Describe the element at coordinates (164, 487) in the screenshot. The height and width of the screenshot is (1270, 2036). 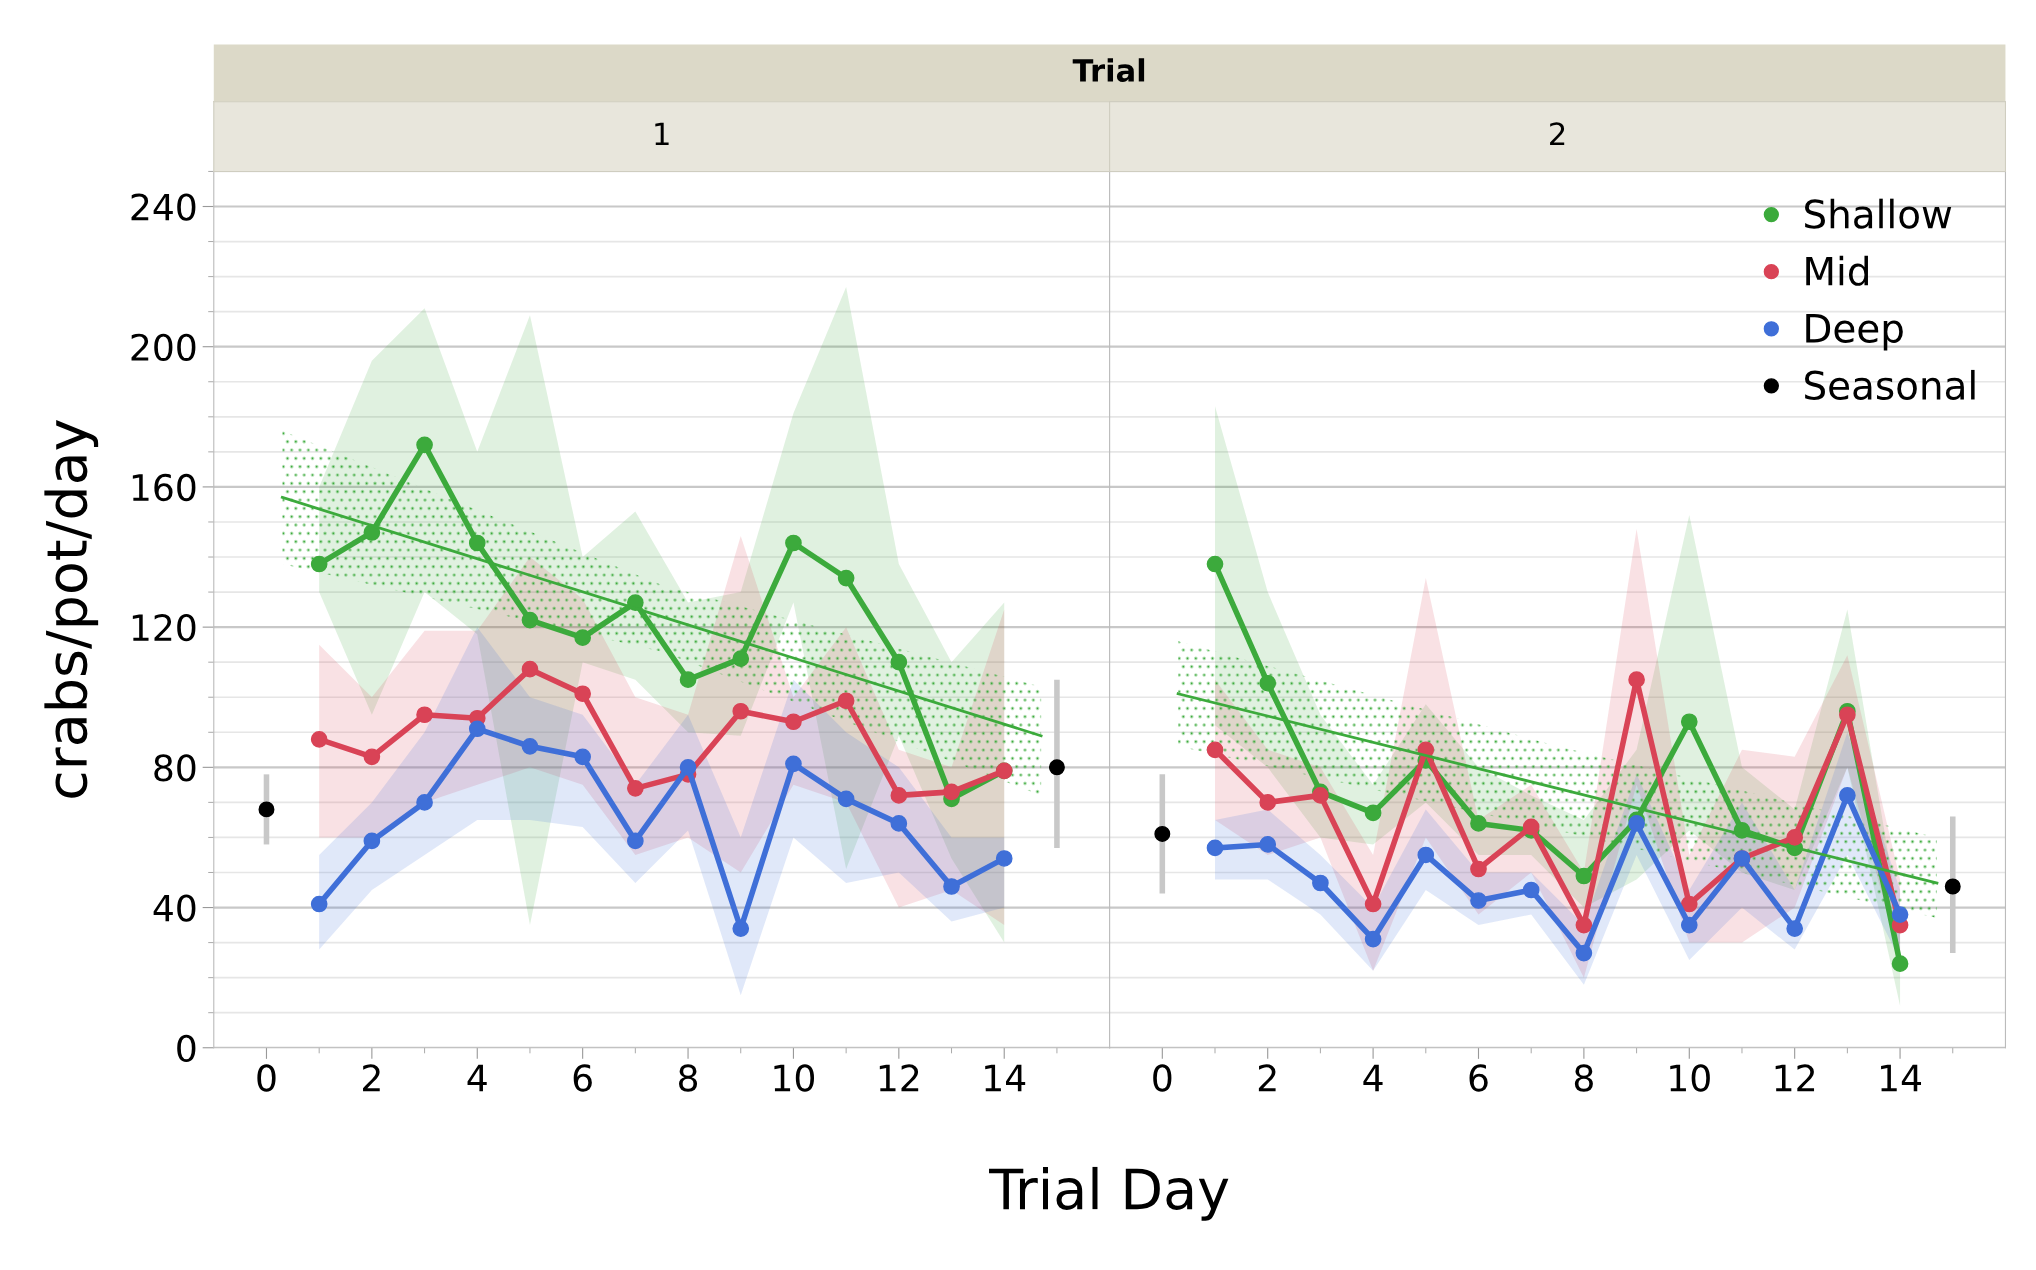
I see `y-tick-label: 160` at that location.